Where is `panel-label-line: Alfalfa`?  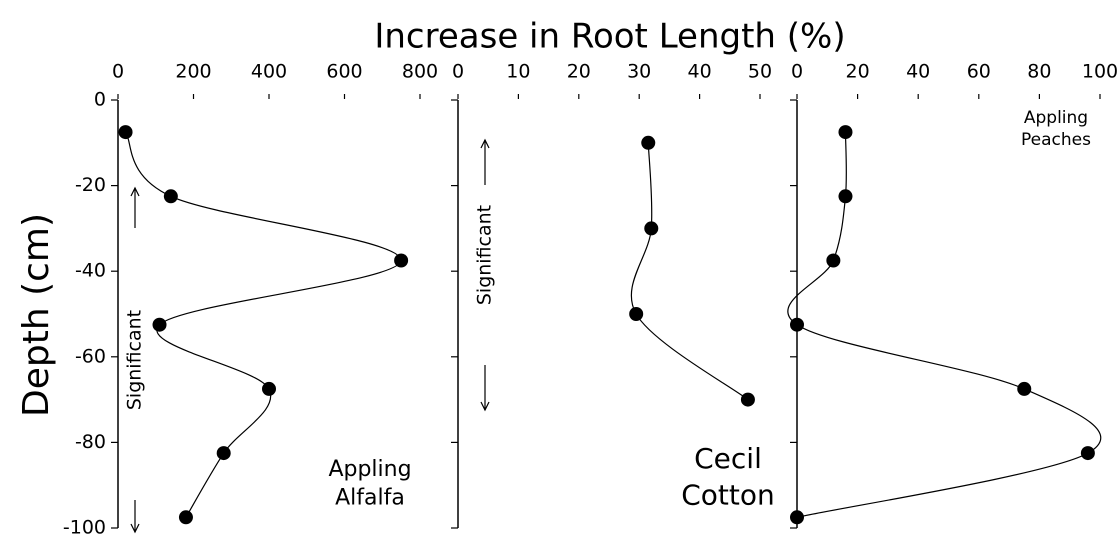
panel-label-line: Alfalfa is located at coordinates (370, 498).